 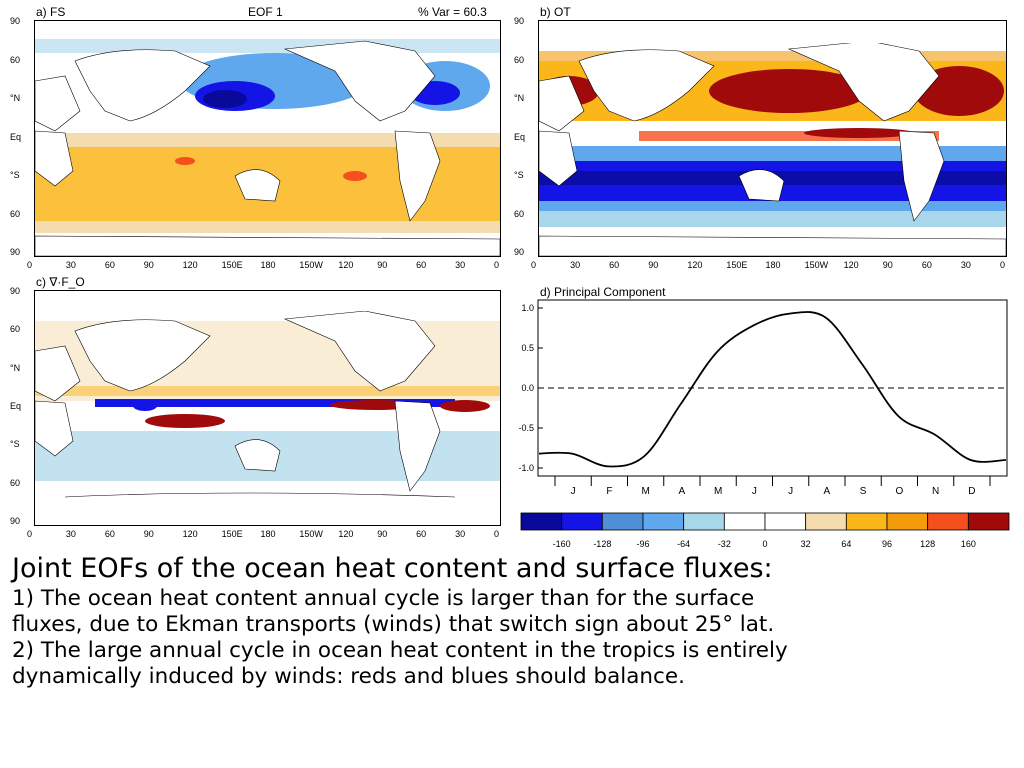 I want to click on x-tick-label: O, so click(x=899, y=491).